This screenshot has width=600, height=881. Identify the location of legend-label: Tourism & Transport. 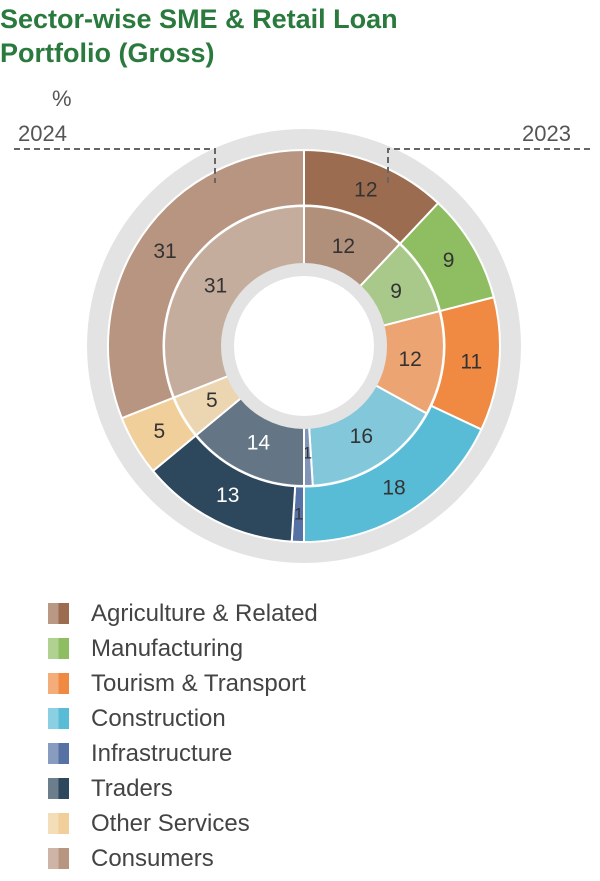
(198, 683).